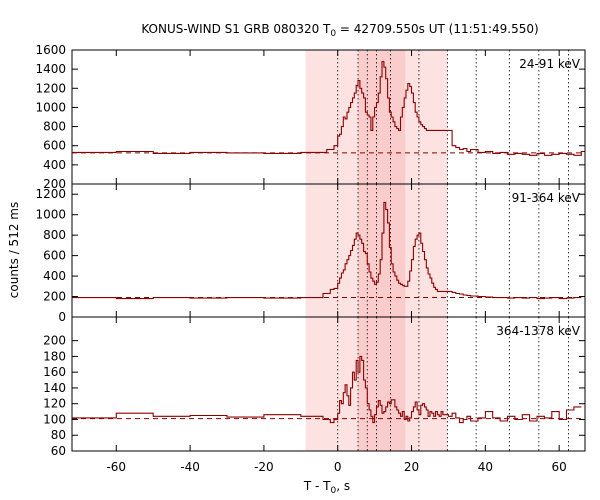 This screenshot has width=600, height=500. Describe the element at coordinates (54, 419) in the screenshot. I see `y-tick-label: 100` at that location.